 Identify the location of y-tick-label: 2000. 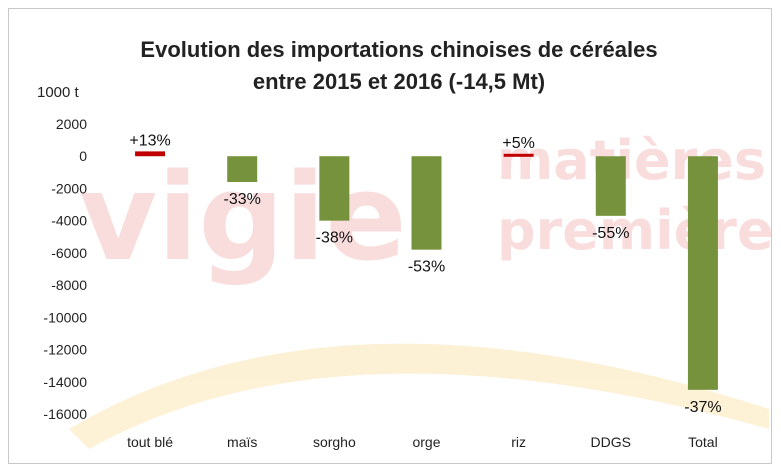
(71, 124).